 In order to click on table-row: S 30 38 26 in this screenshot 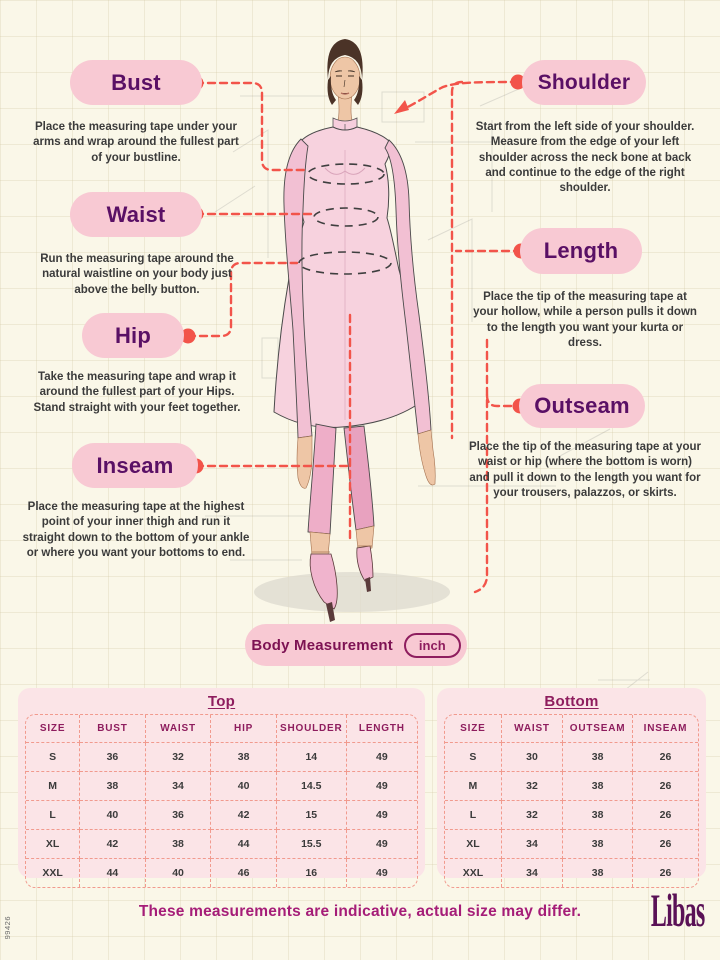, I will do `click(571, 757)`.